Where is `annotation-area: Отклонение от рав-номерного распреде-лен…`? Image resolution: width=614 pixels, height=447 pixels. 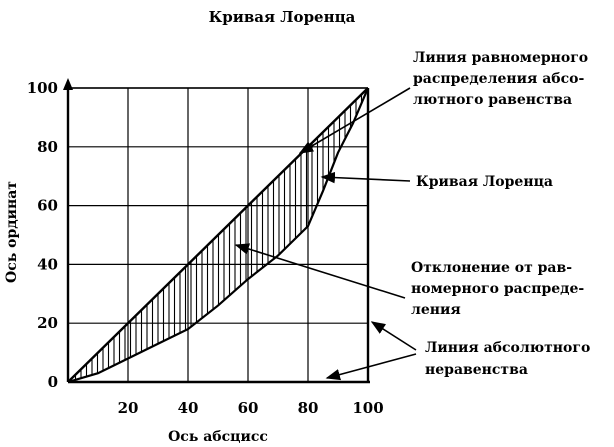
annotation-area: Отклонение от рав-номерного распреде-лен… is located at coordinates (409, 280).